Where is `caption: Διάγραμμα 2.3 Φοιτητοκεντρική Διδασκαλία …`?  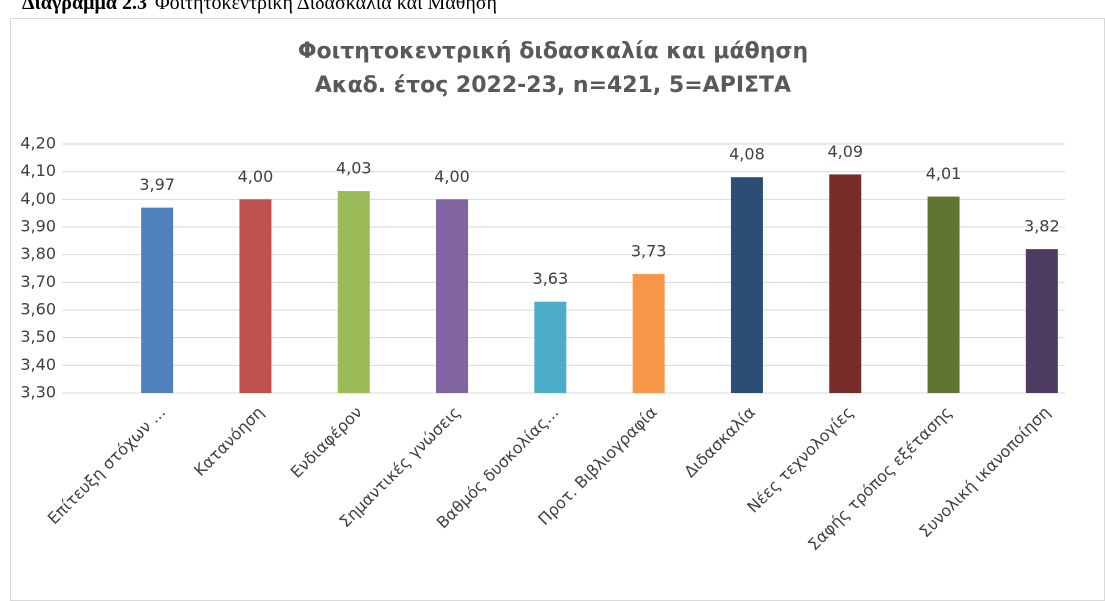 caption: Διάγραμμα 2.3 Φοιτητοκεντρική Διδασκαλία … is located at coordinates (259, 7).